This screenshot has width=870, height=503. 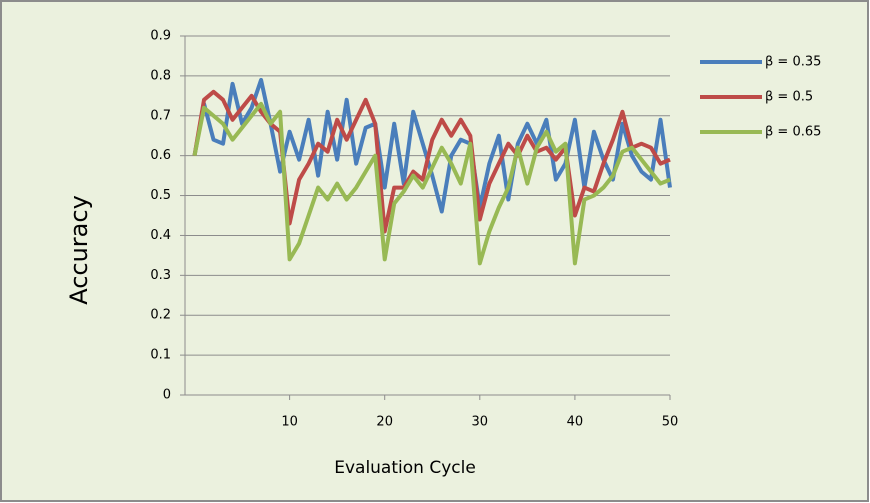 What do you see at coordinates (160, 155) in the screenshot?
I see `y-tick-label: 0.6` at bounding box center [160, 155].